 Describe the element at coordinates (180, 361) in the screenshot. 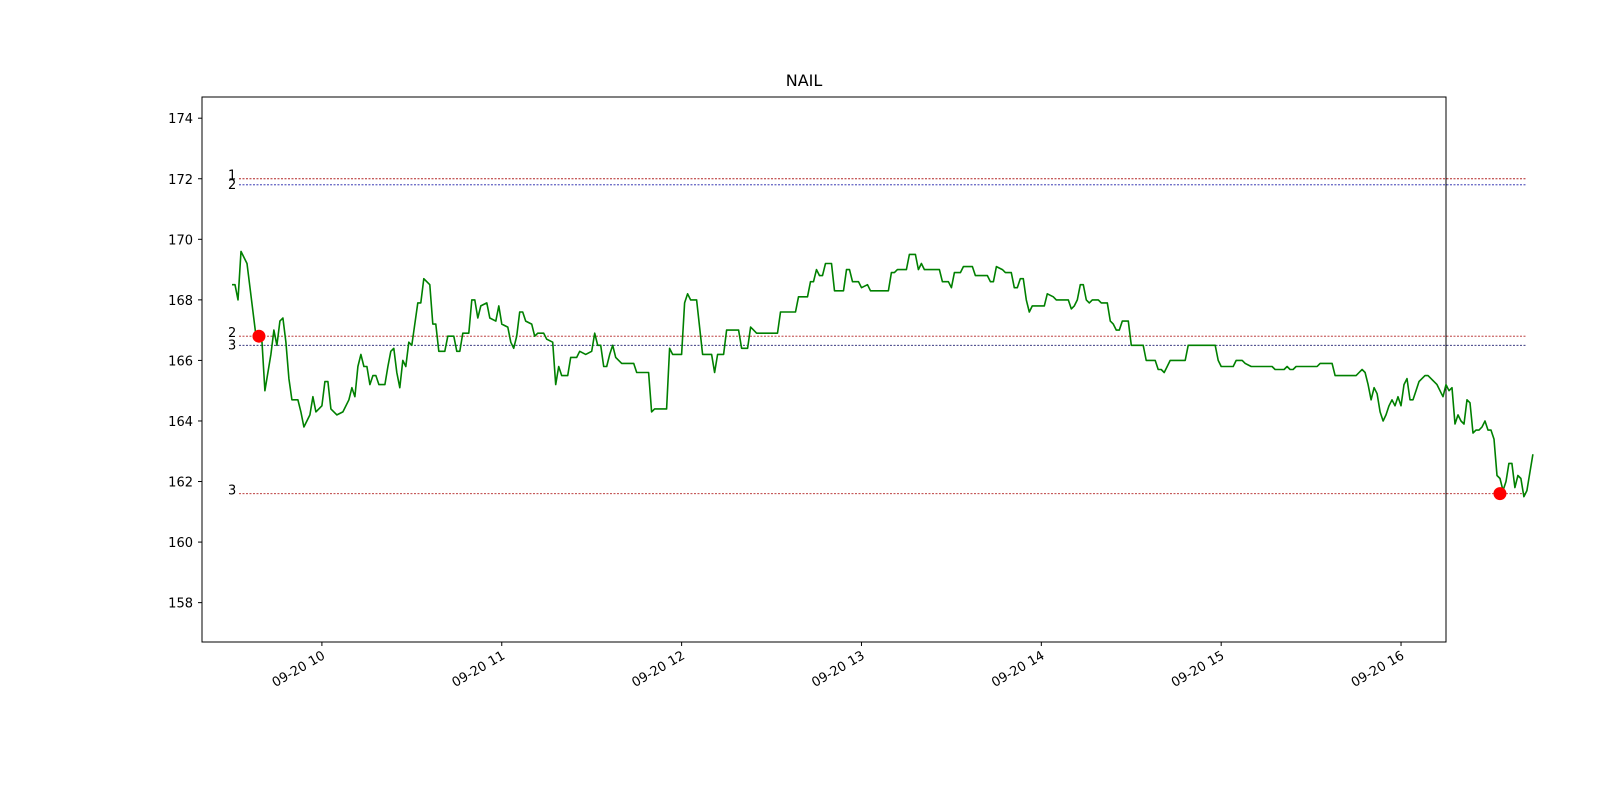

I see `y-tick-label: 166` at that location.